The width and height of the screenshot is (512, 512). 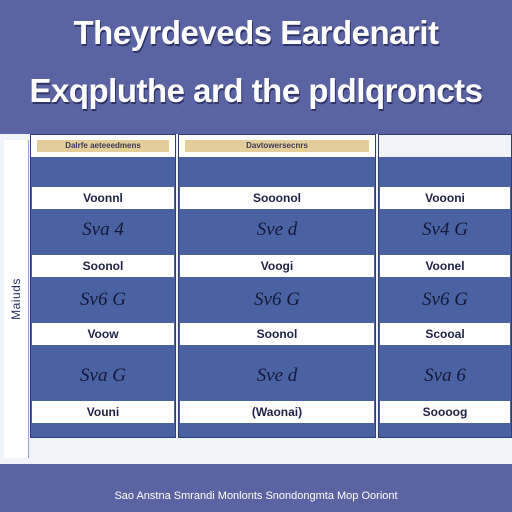 What do you see at coordinates (103, 334) in the screenshot?
I see `table-cell: Voow` at bounding box center [103, 334].